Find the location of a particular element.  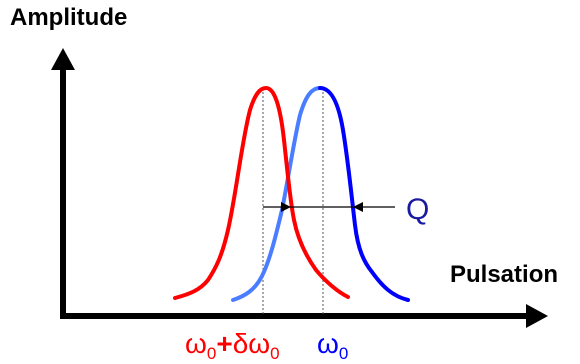

y-axis-label: Amplitude is located at coordinates (68, 17).